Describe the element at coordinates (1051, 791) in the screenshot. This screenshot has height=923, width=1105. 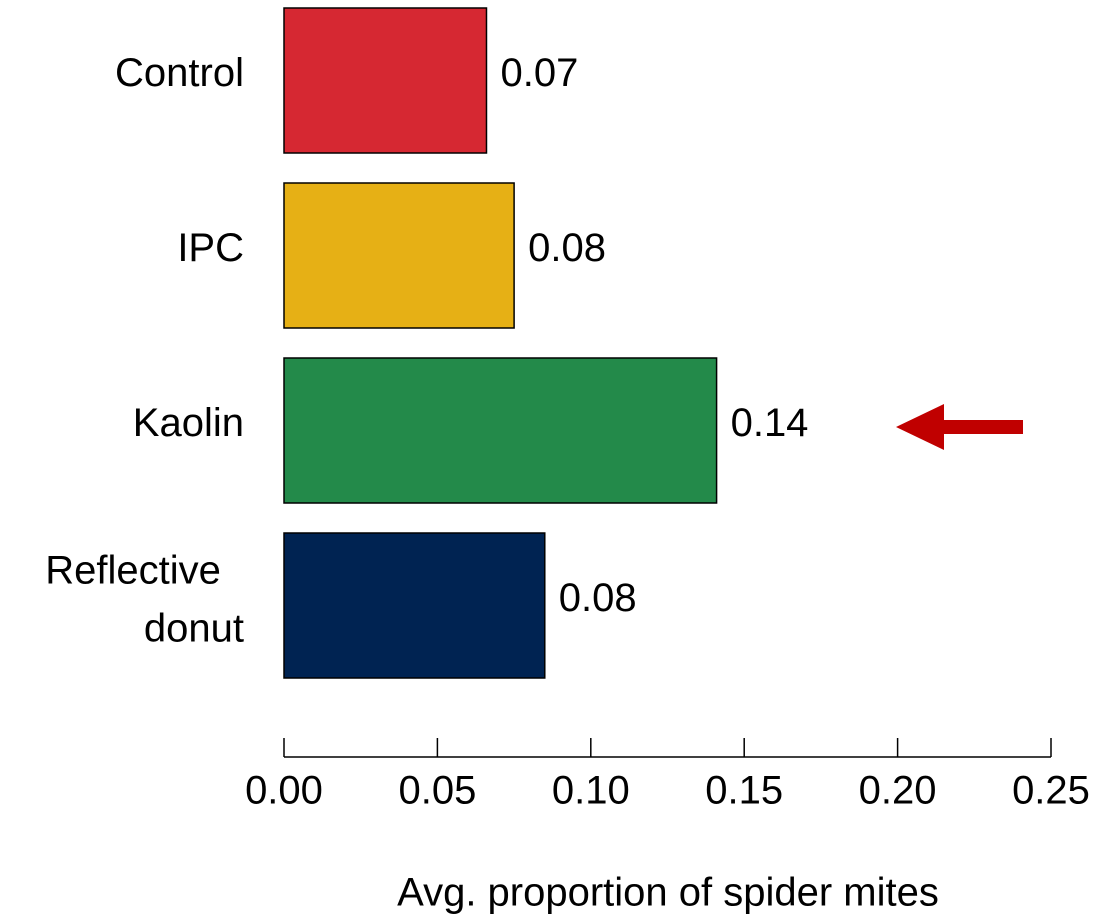
I see `x-tick-label: 0.25` at that location.